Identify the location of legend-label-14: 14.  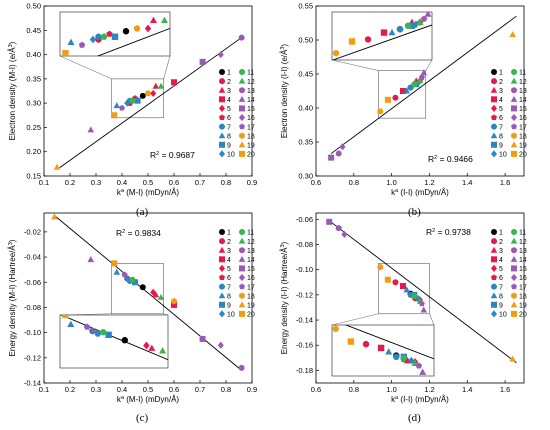
(523, 100).